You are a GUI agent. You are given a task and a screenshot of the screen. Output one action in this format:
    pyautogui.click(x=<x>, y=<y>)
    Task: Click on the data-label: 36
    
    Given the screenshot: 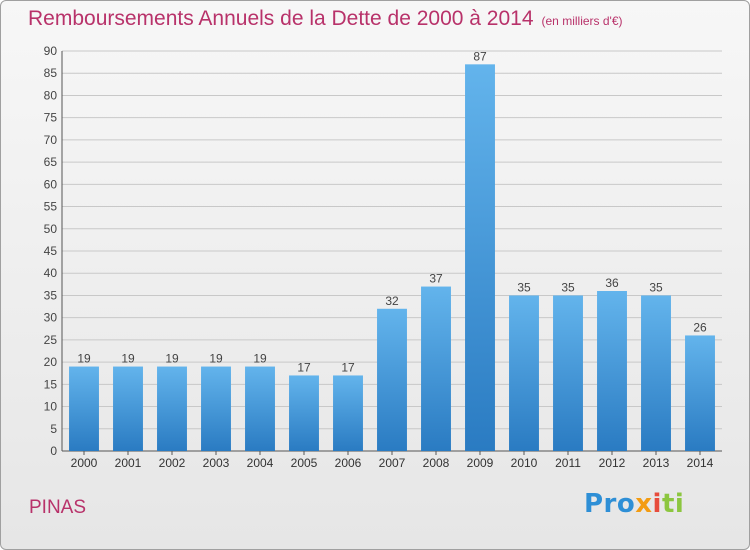 What is the action you would take?
    pyautogui.click(x=612, y=283)
    